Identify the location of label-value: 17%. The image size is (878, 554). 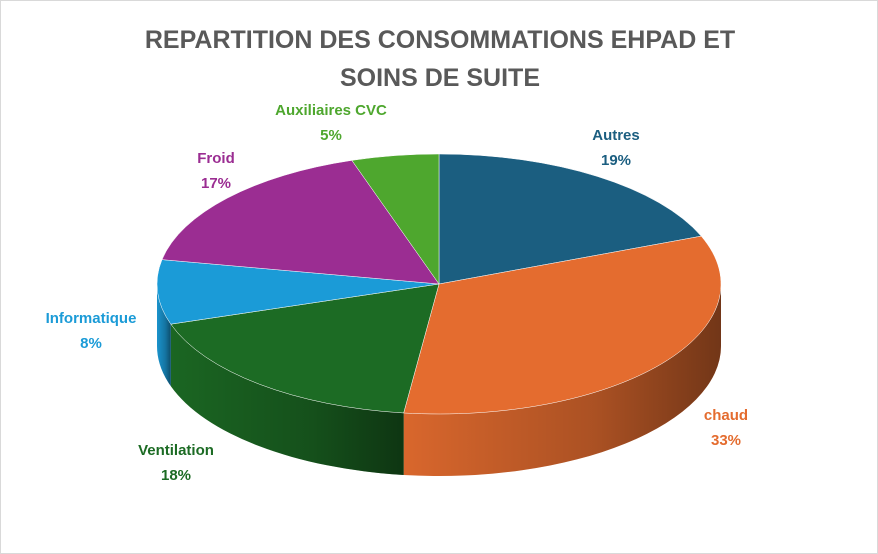
(216, 183).